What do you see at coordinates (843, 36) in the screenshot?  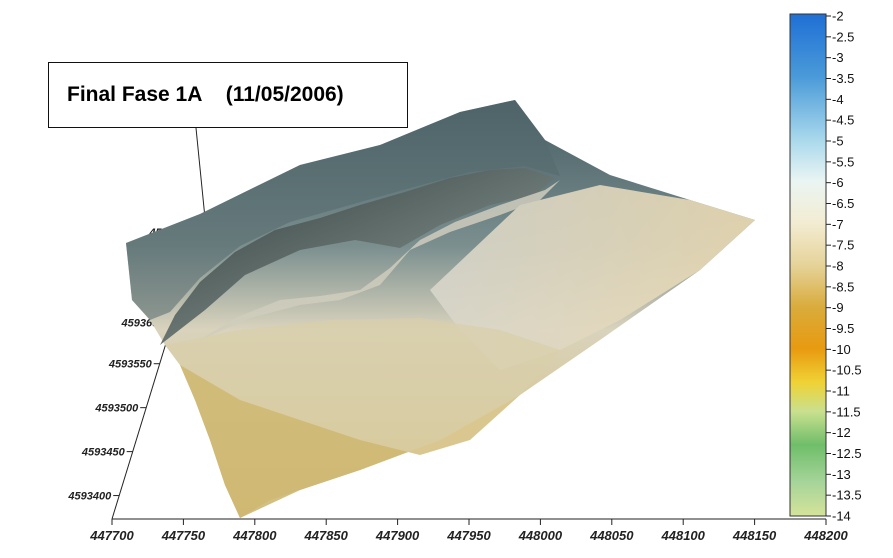 I see `colorbar-label: -2.5` at bounding box center [843, 36].